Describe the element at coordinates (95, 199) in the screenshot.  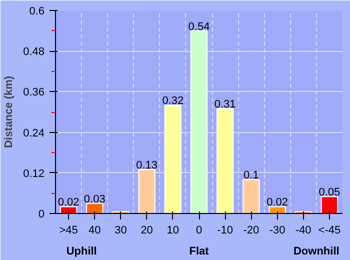
I see `data-label: 0.03` at that location.